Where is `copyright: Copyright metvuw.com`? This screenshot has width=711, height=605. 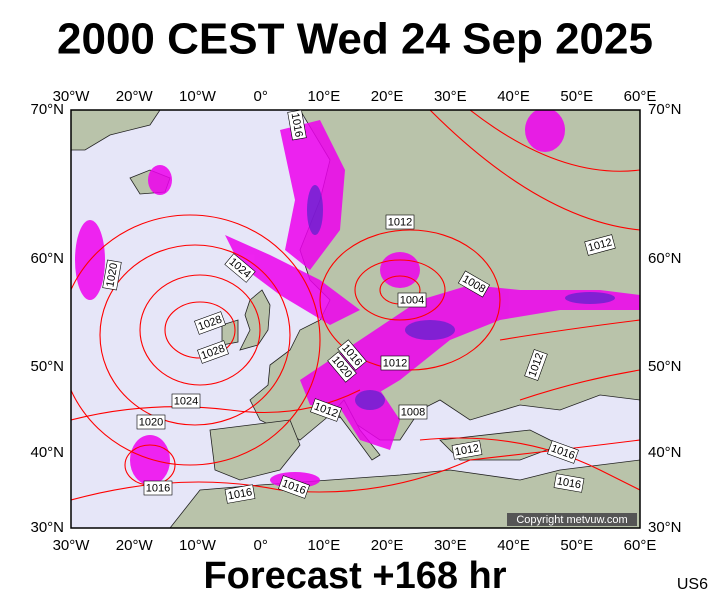 copyright: Copyright metvuw.com is located at coordinates (571, 520).